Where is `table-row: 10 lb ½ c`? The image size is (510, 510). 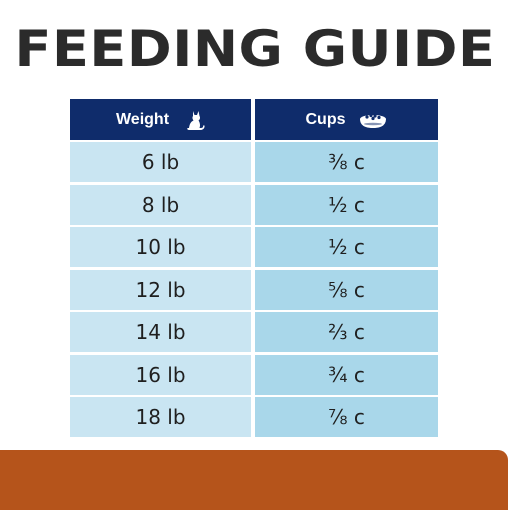 table-row: 10 lb ½ c is located at coordinates (254, 247).